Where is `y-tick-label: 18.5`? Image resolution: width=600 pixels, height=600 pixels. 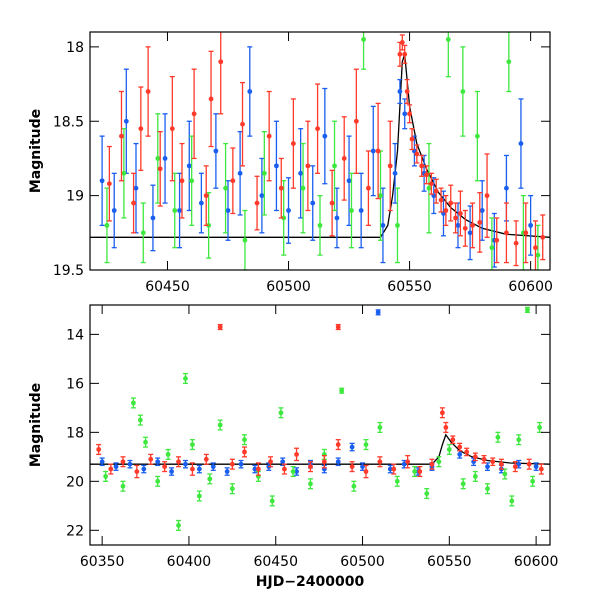 y-tick-label: 18.5 is located at coordinates (68, 122).